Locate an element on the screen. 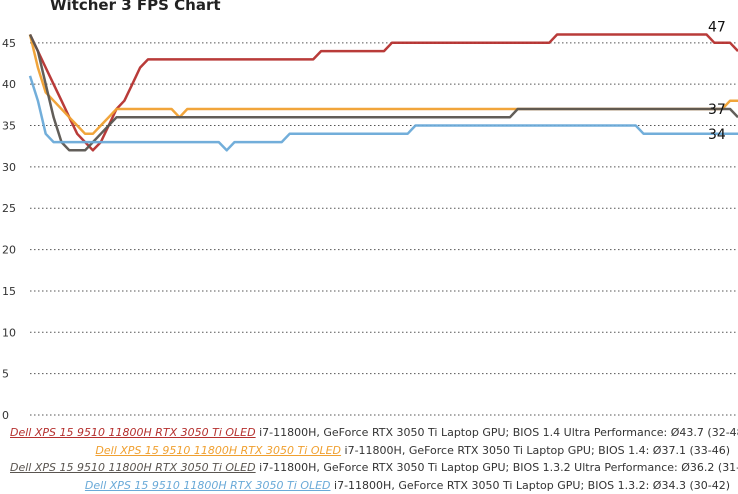 Image resolution: width=738 pixels, height=494 pixels. legend-average-text: Ø36.2 (31-46) is located at coordinates (709, 467).